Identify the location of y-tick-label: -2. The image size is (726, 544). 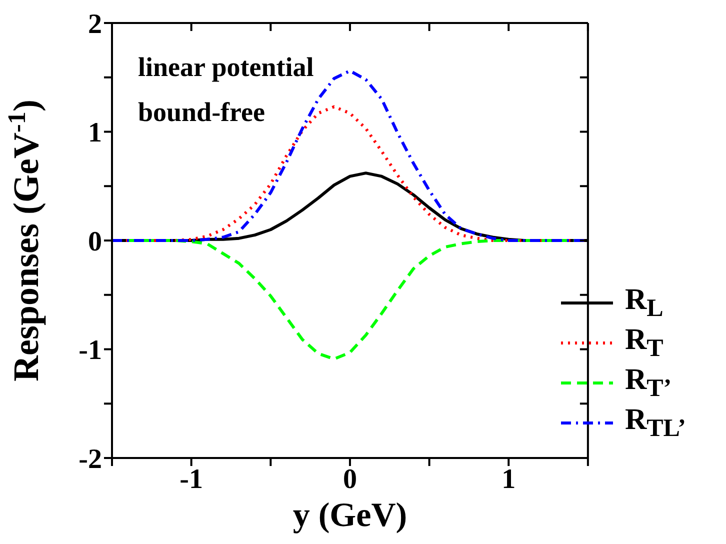
(90, 459).